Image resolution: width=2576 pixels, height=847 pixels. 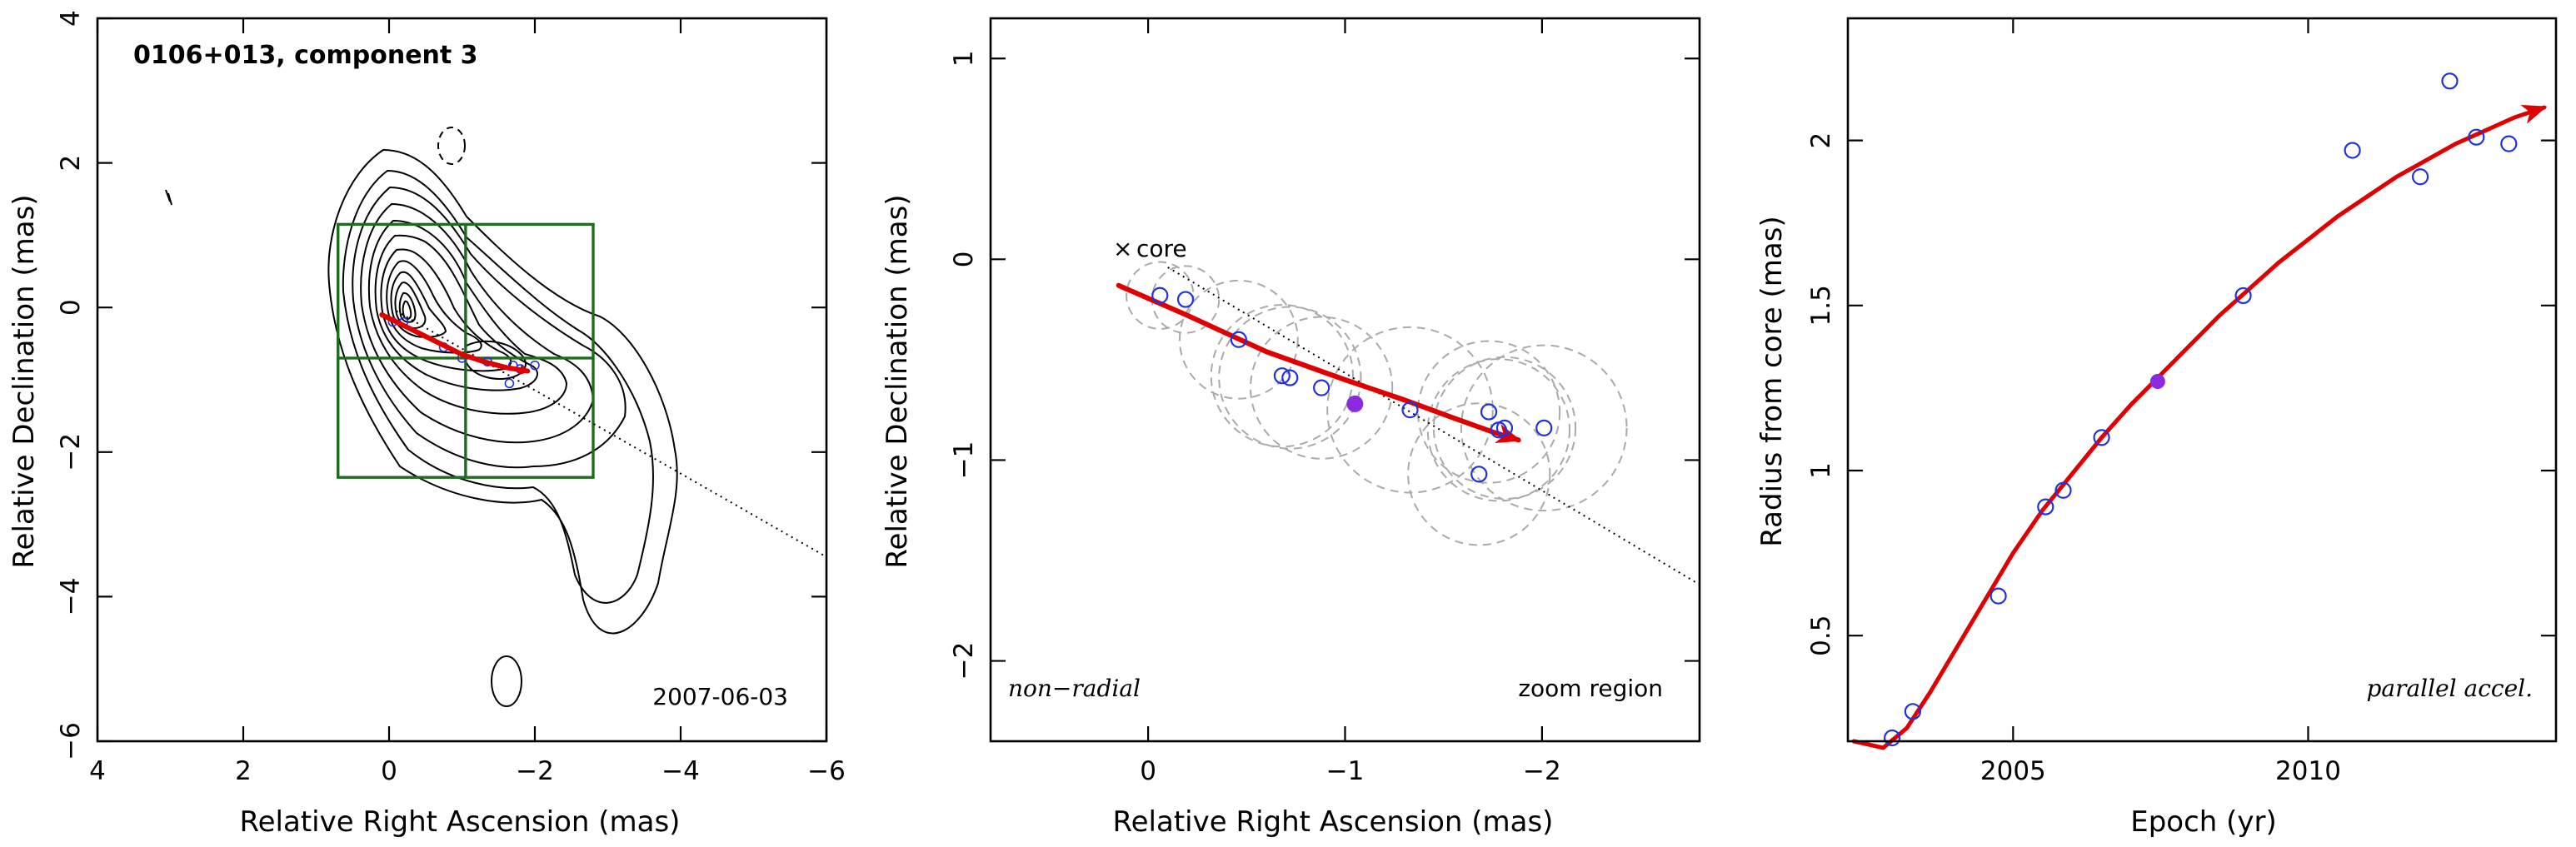 I want to click on x-tick-label: −6, so click(x=826, y=771).